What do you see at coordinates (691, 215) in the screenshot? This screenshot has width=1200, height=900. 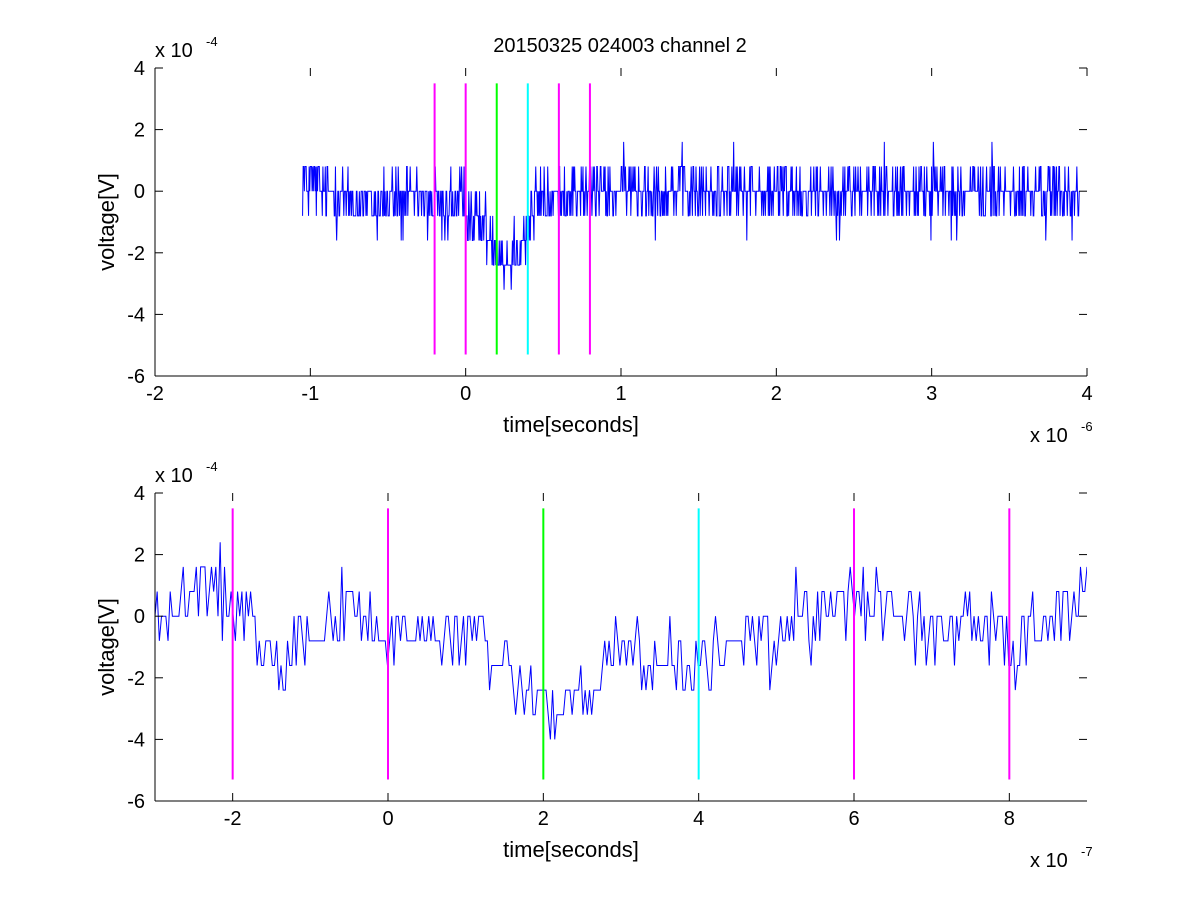 I see `signal-trace` at bounding box center [691, 215].